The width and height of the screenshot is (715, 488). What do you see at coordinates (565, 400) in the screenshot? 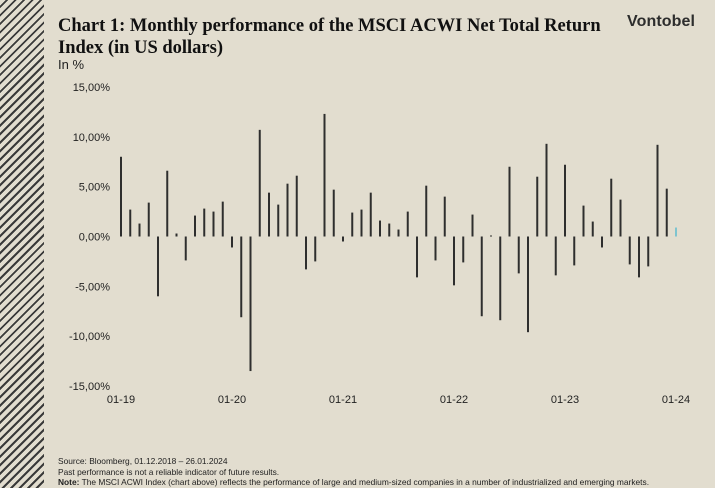
I see `x-tick-label: 01-23` at bounding box center [565, 400].